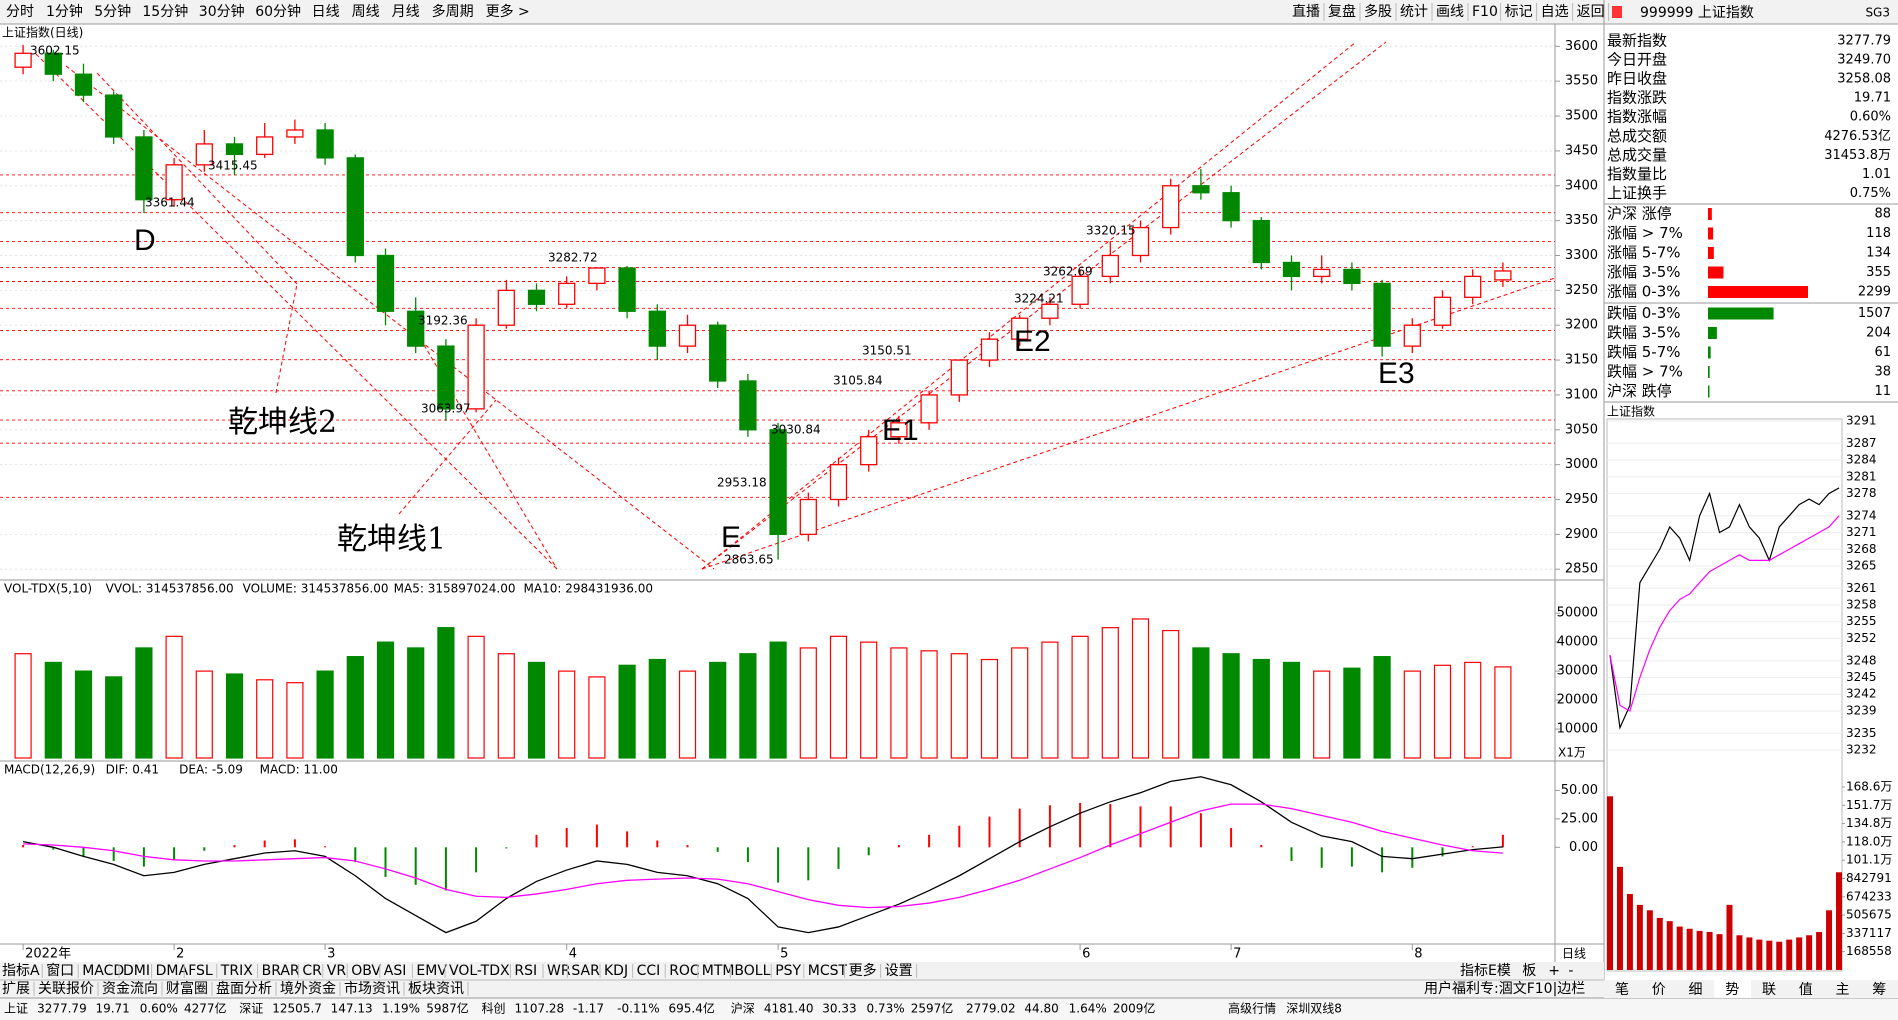 This screenshot has height=1020, width=1898. Describe the element at coordinates (187, 988) in the screenshot. I see `panel-tab: 财富圈` at that location.